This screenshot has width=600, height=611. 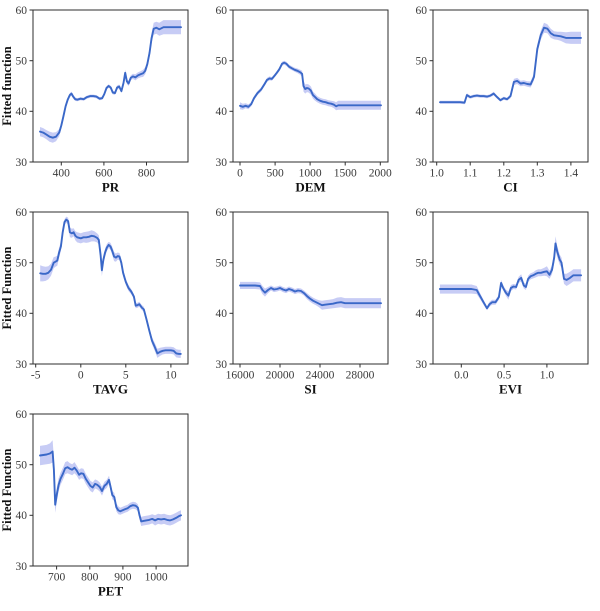 I want to click on chart-si: 16000 20000 24000 28000 30 40 50 60 SI, so click(x=302, y=302).